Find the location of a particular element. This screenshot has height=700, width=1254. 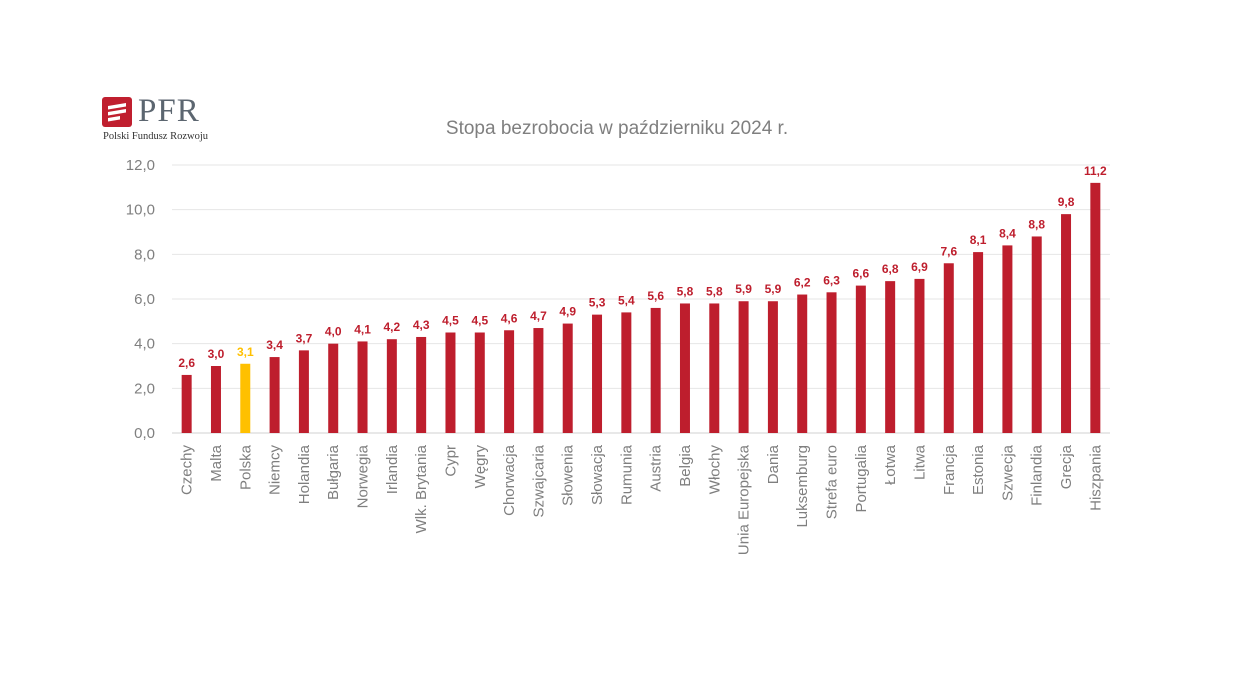

category-label: Hiszpania is located at coordinates (1095, 477).